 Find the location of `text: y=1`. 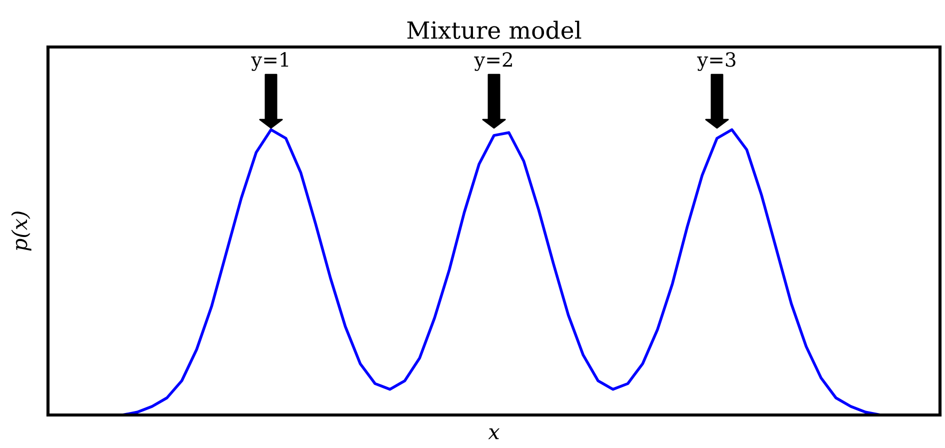

text: y=1 is located at coordinates (269, 61).